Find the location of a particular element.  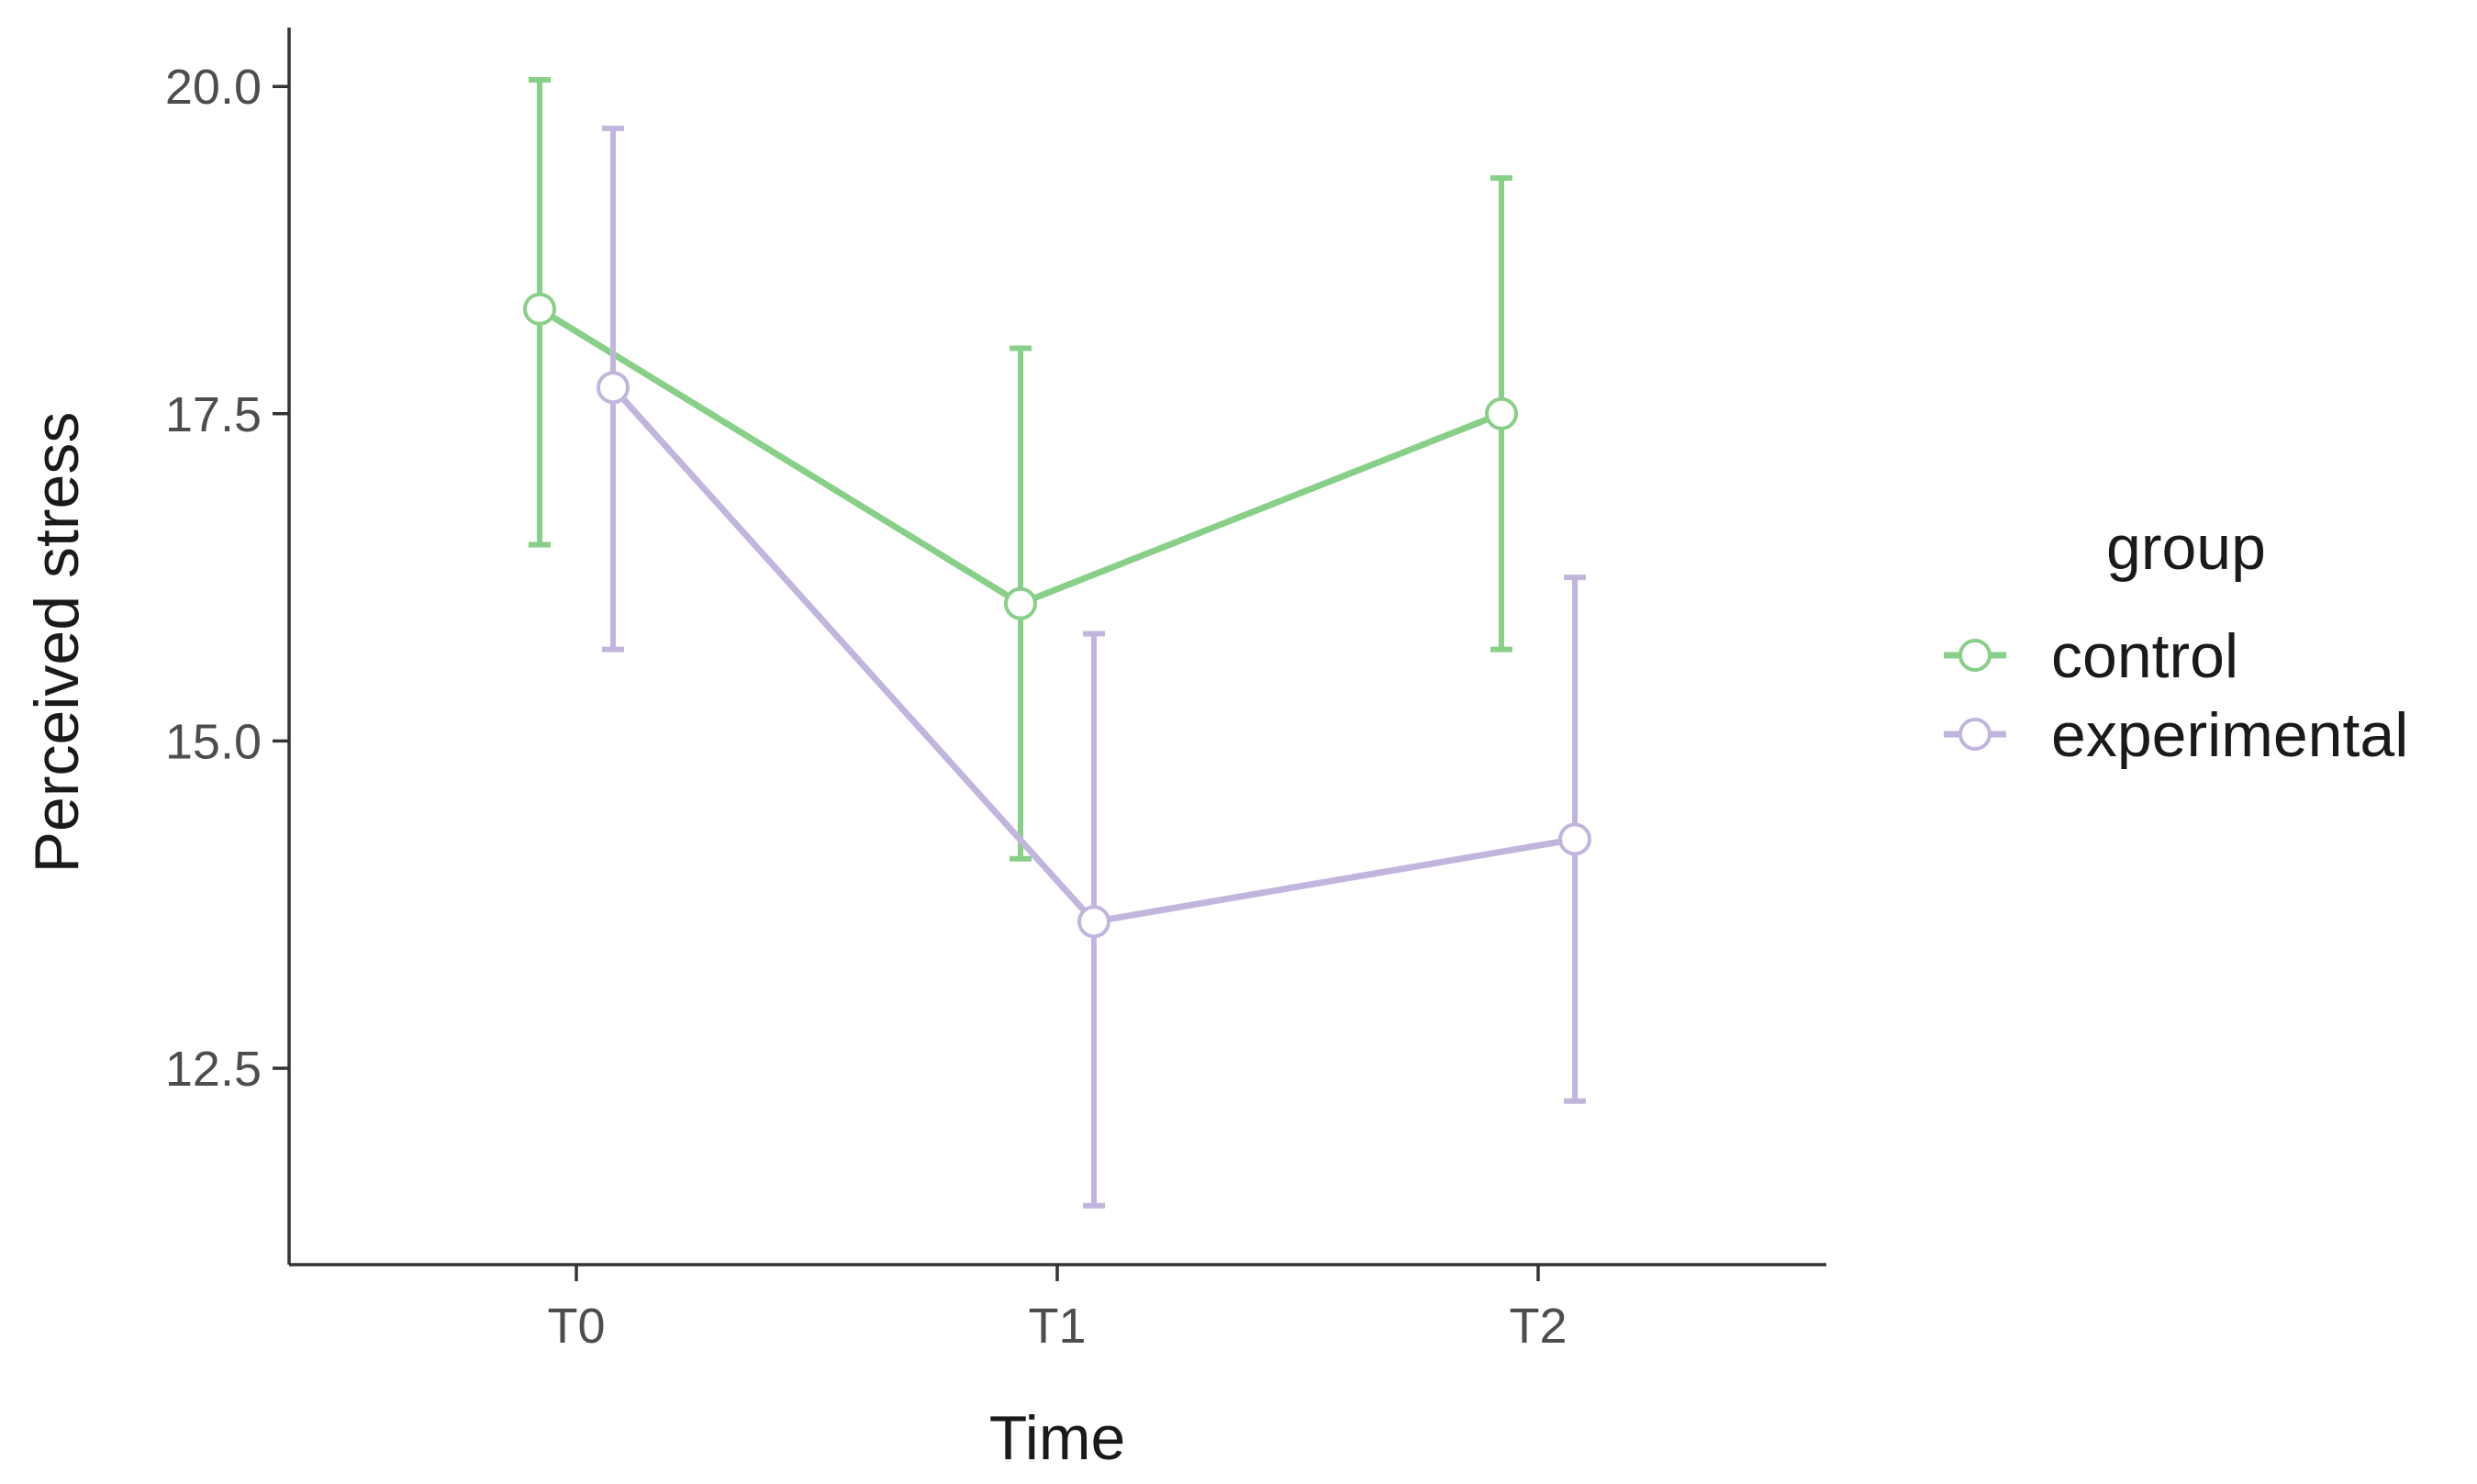

legend-item-experimental: experimental is located at coordinates (2176, 735).